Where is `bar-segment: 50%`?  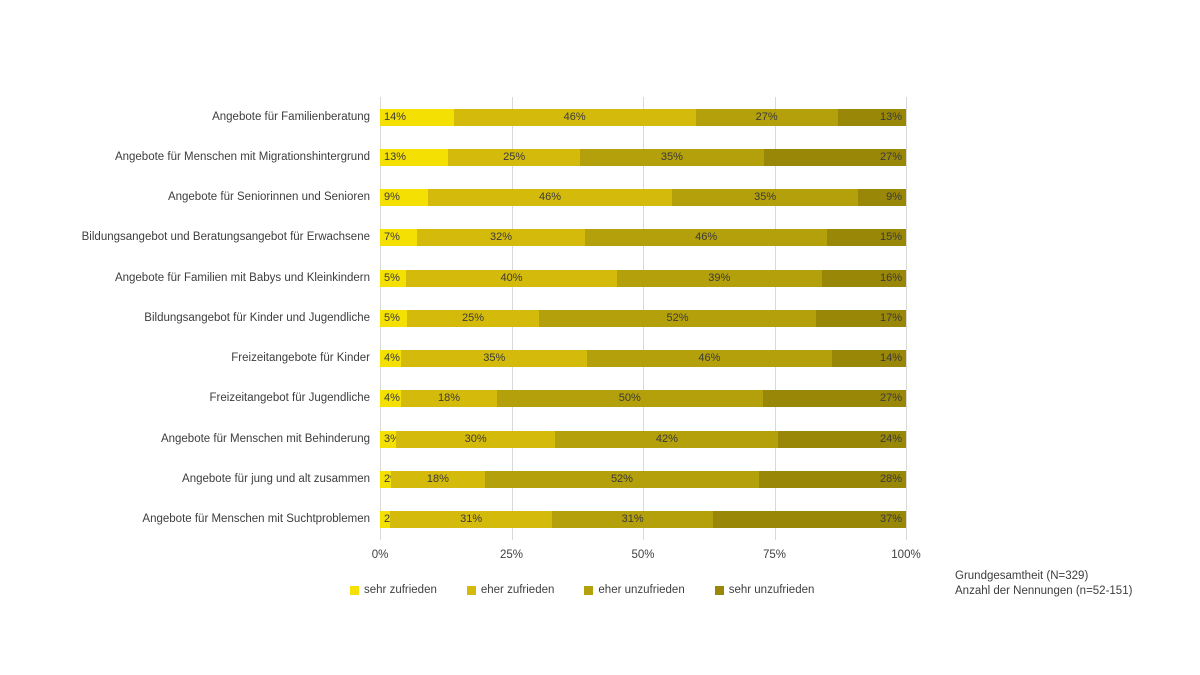
bar-segment: 50% is located at coordinates (629, 399).